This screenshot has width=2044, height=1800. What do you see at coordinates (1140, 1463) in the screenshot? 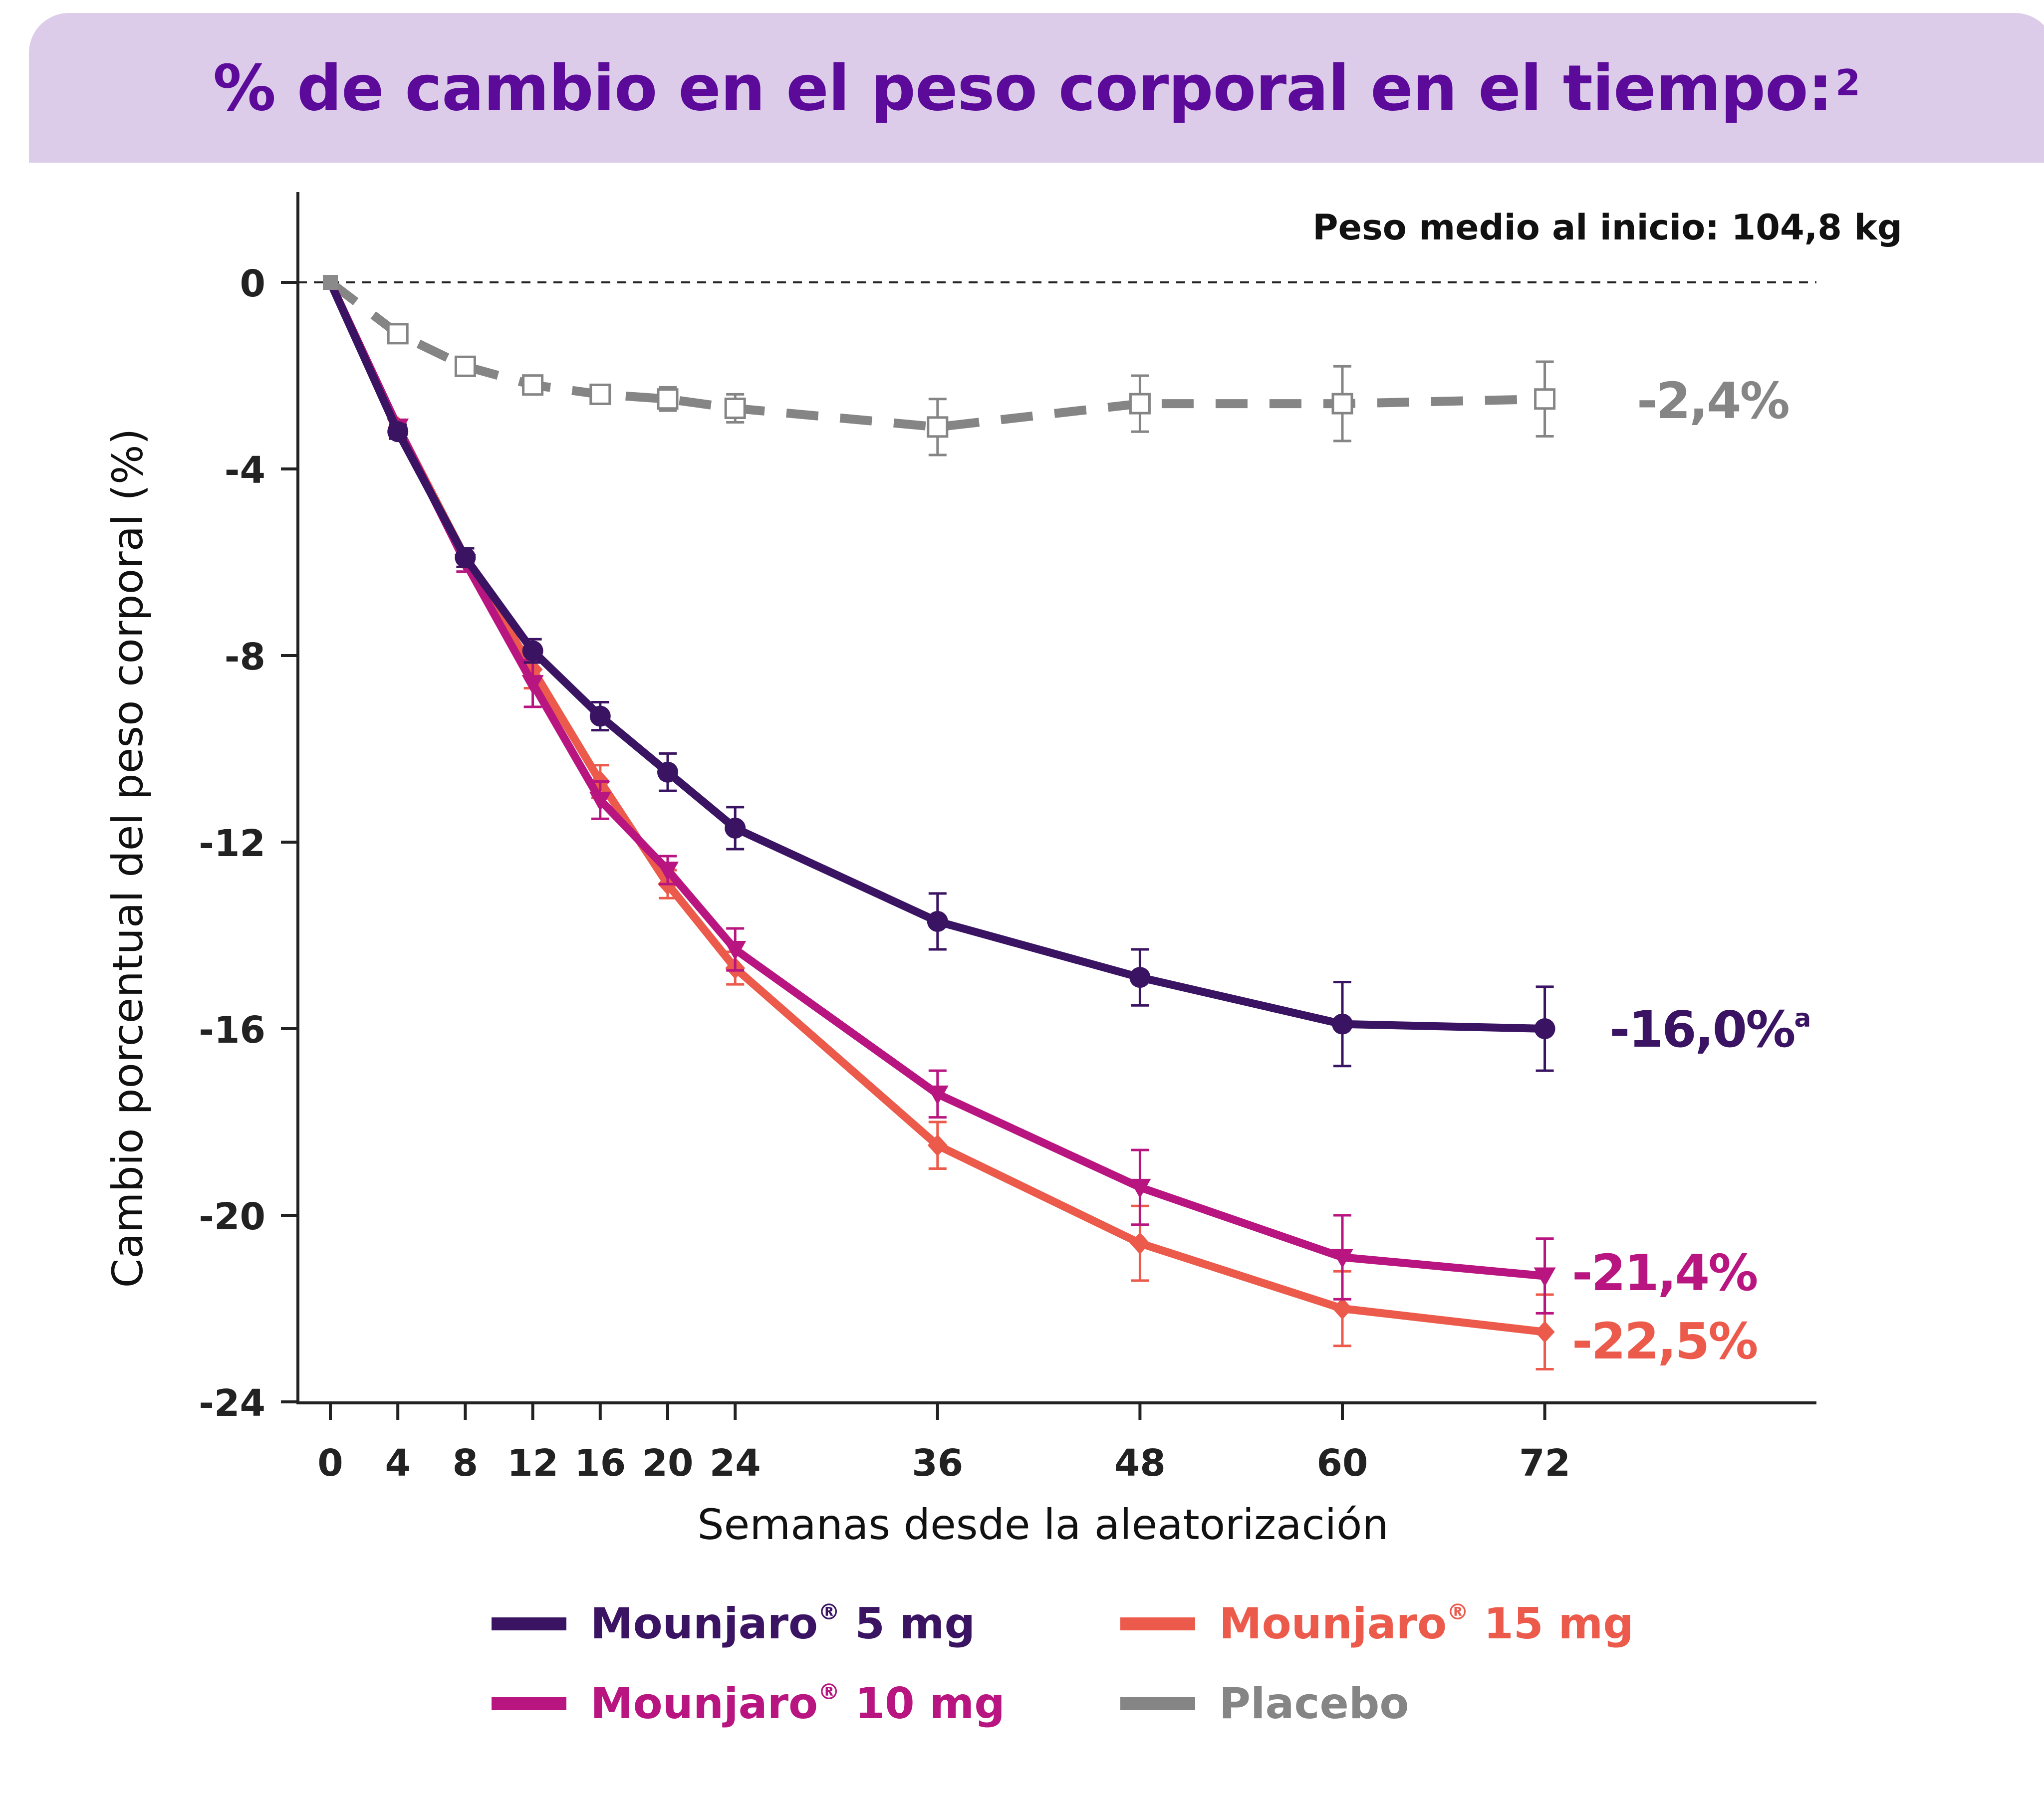
I see `x-tick-label: 48` at bounding box center [1140, 1463].